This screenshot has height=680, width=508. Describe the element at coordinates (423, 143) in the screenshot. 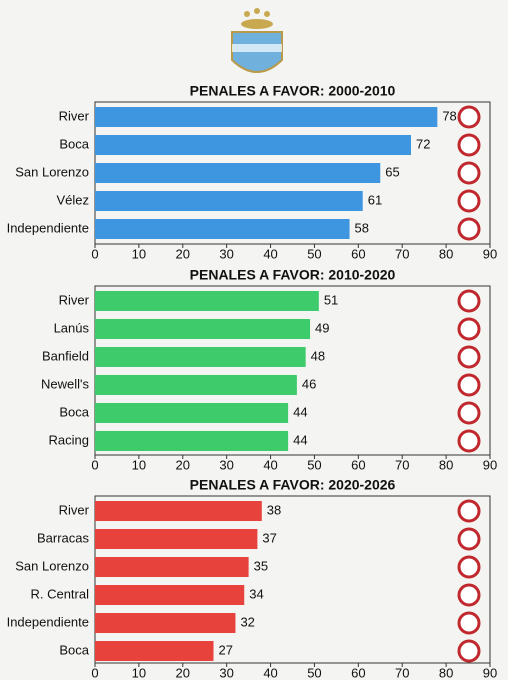

I see `value-label: 72` at that location.